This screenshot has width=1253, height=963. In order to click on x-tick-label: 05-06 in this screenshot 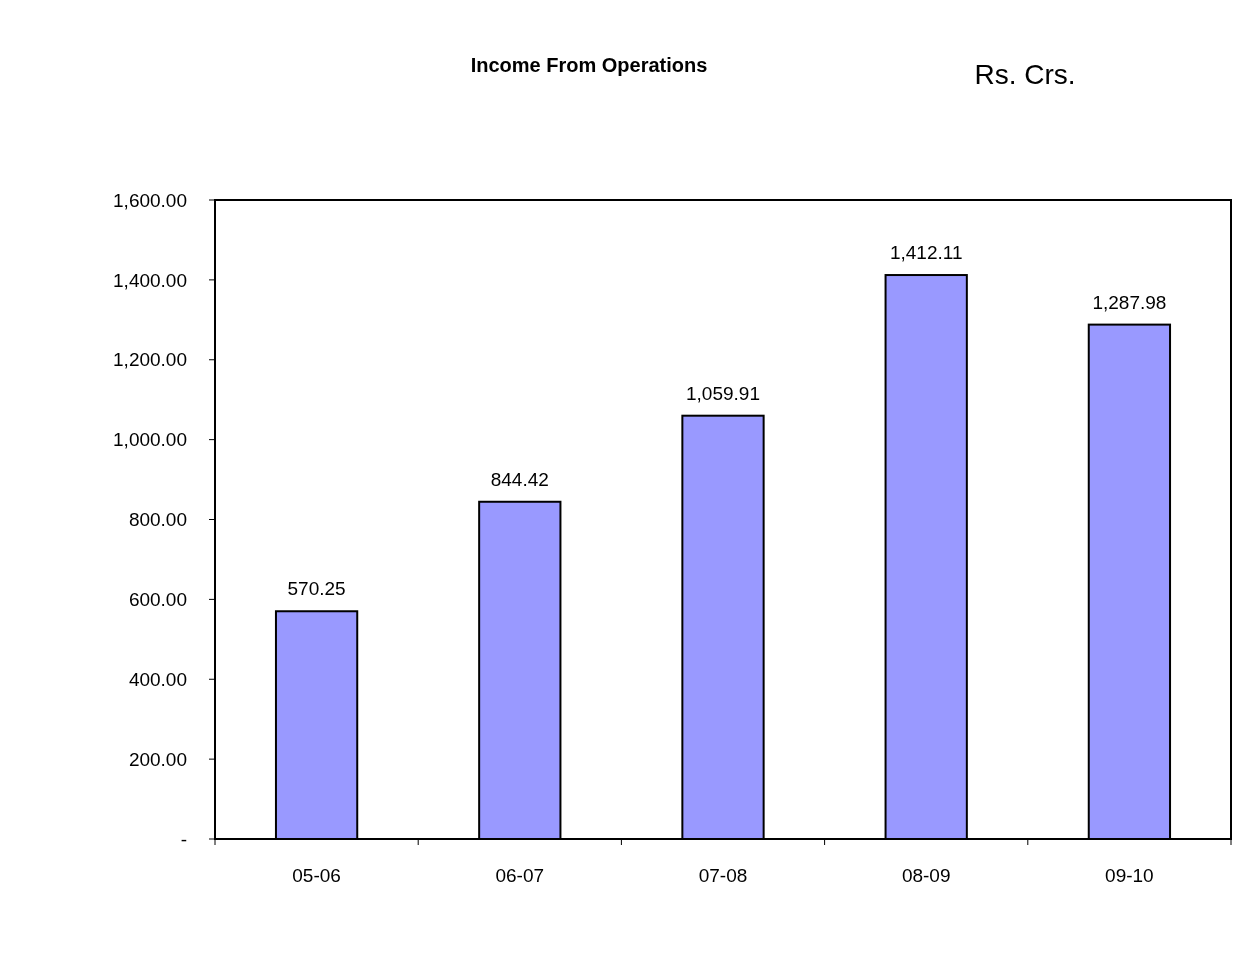, I will do `click(316, 875)`.